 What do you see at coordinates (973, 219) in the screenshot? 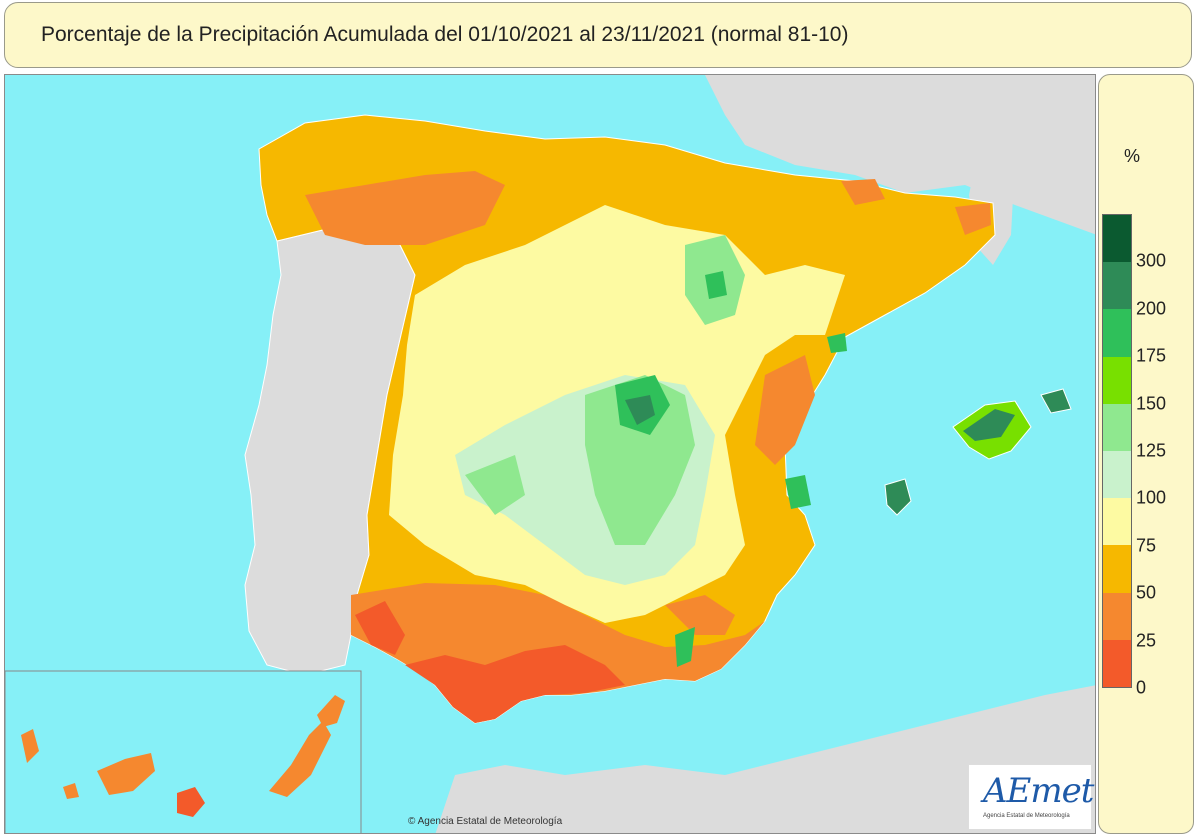
I see `girona-orange-spot` at bounding box center [973, 219].